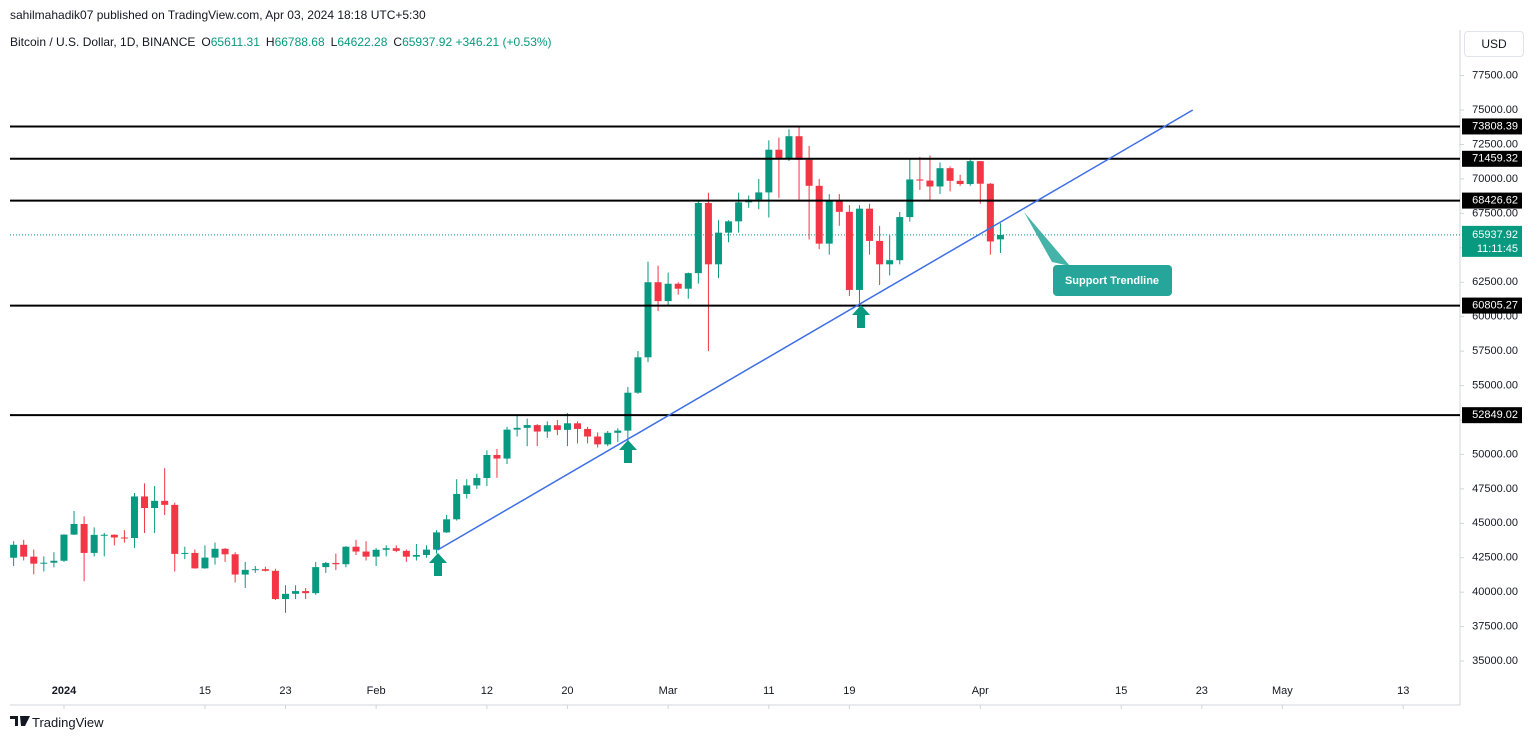  I want to click on last-price-label: 65937.92, so click(1495, 235).